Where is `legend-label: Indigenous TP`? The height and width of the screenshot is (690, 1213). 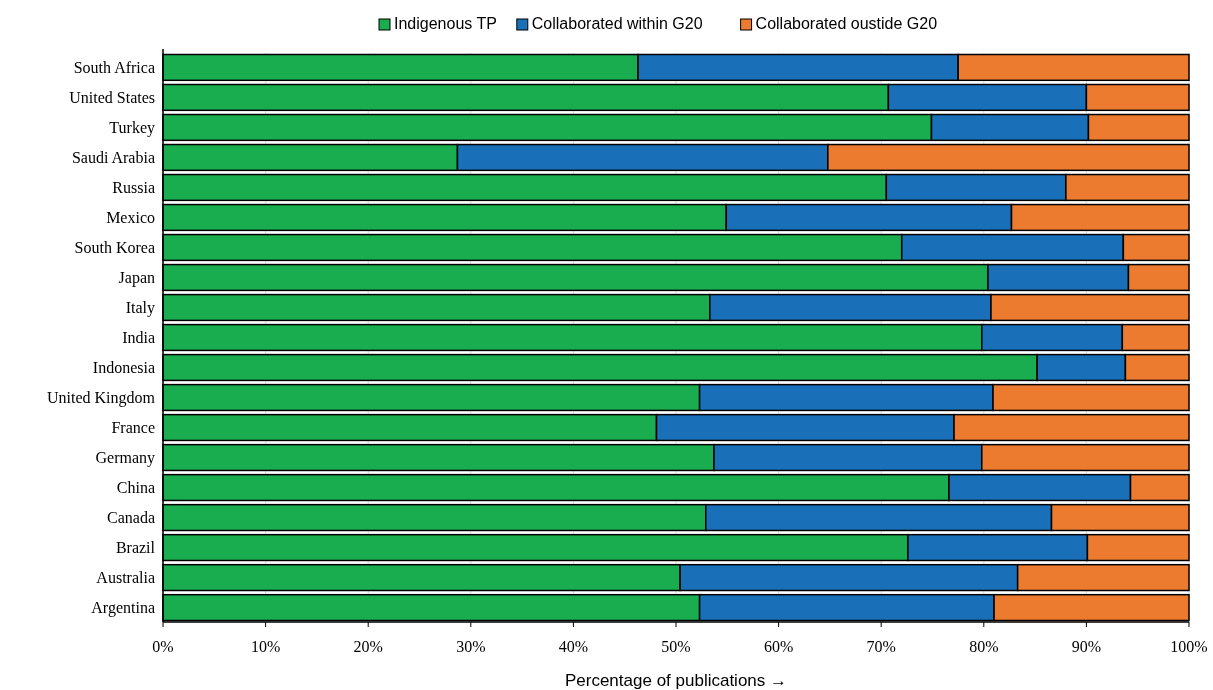 legend-label: Indigenous TP is located at coordinates (445, 23).